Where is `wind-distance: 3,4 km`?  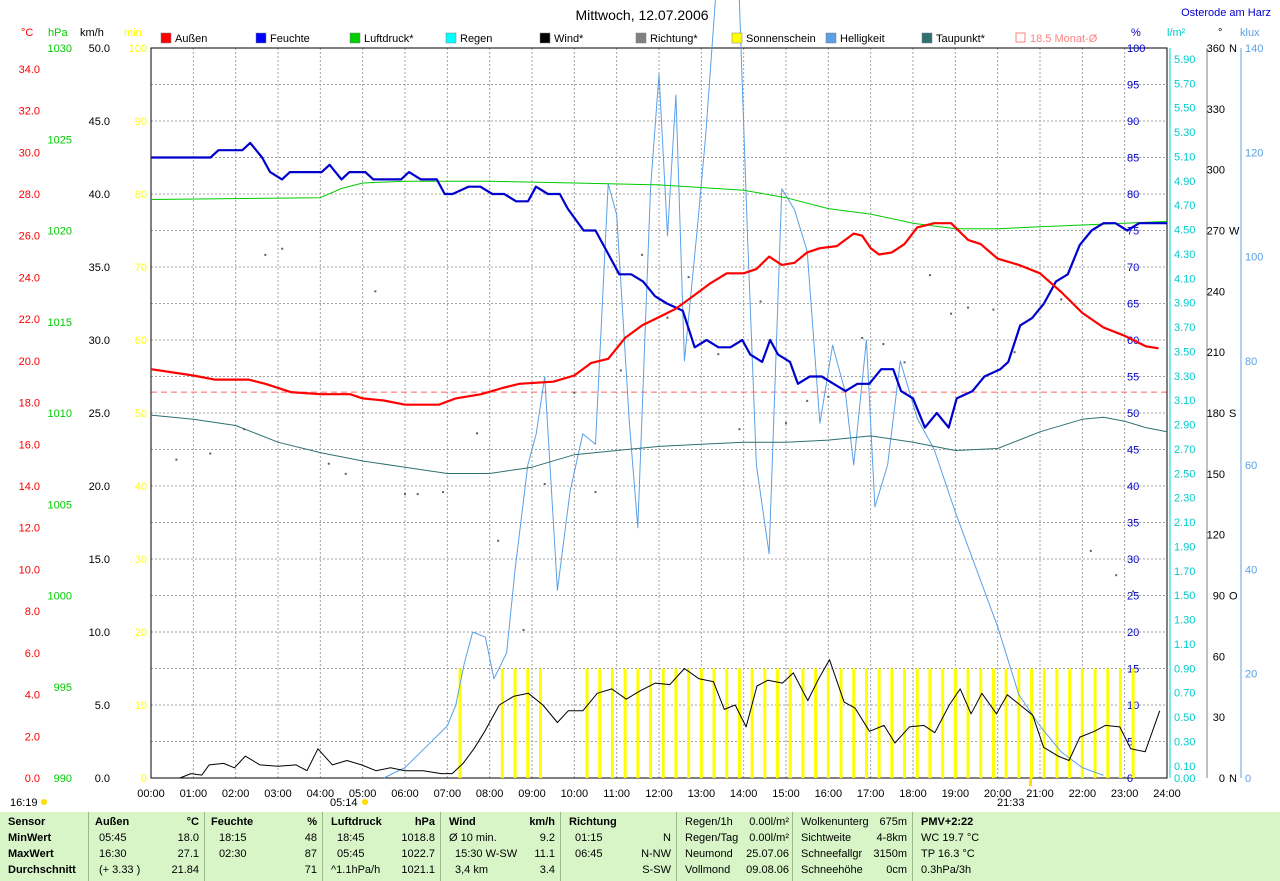
wind-distance: 3,4 km is located at coordinates (472, 870).